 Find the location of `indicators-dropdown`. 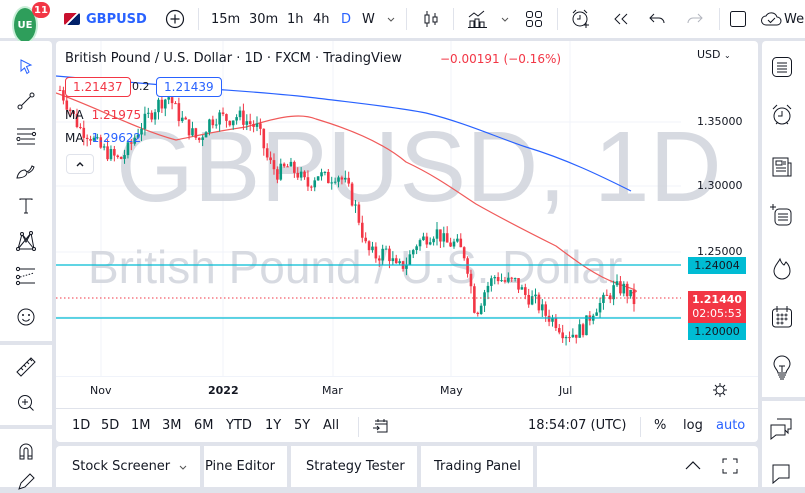

indicators-dropdown is located at coordinates (505, 19).